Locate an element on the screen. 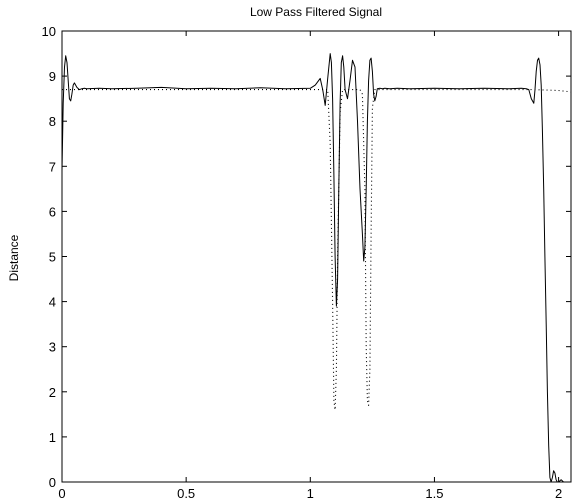 The image size is (576, 504). x-tick-label: 0 is located at coordinates (61, 493).